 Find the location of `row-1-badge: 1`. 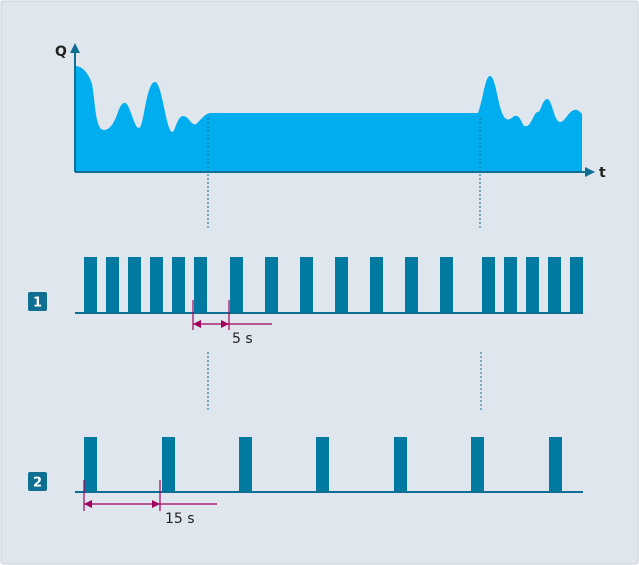

row-1-badge: 1 is located at coordinates (37, 301).